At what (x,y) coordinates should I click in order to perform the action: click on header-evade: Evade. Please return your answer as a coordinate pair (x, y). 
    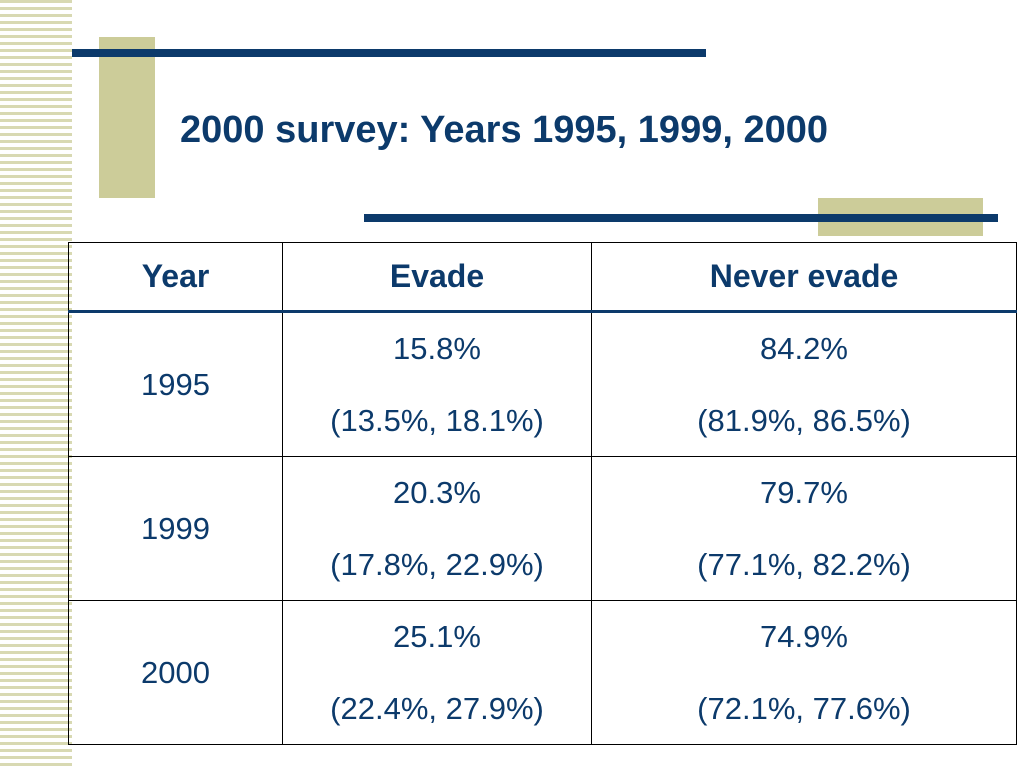
    Looking at the image, I should click on (437, 277).